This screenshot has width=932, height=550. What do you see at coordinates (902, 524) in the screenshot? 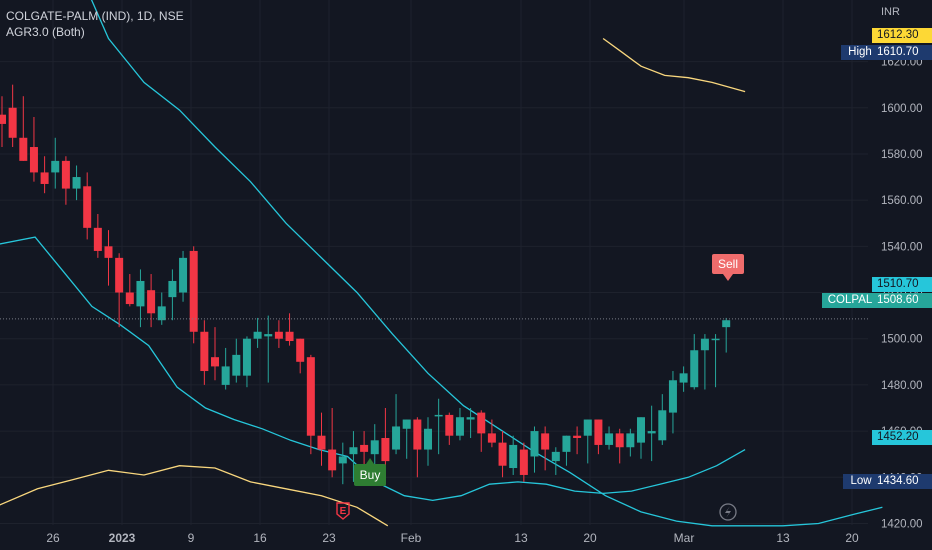
I see `y-tick-label: 1420.00` at bounding box center [902, 524].